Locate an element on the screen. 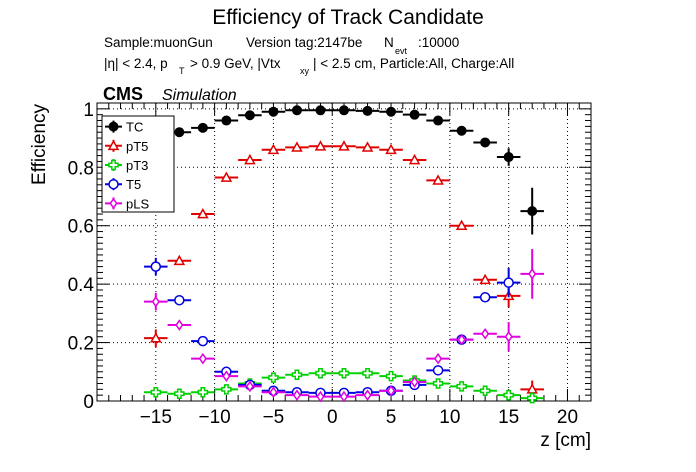 This screenshot has width=696, height=472. x-tick-label: 0 is located at coordinates (332, 417).